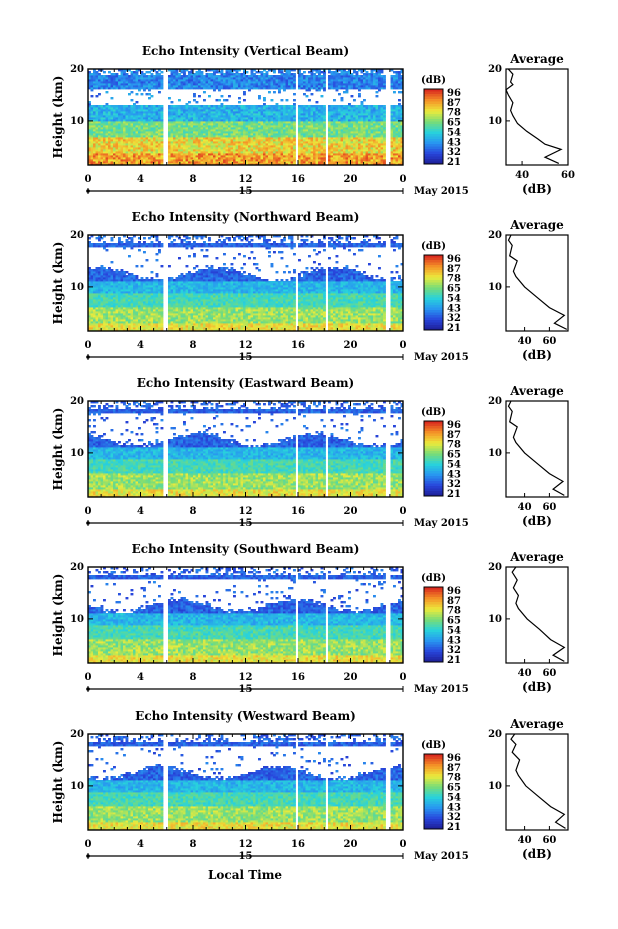  What do you see at coordinates (246, 217) in the screenshot?
I see `panel-title: Echo Intensity (Northward Beam)` at bounding box center [246, 217].